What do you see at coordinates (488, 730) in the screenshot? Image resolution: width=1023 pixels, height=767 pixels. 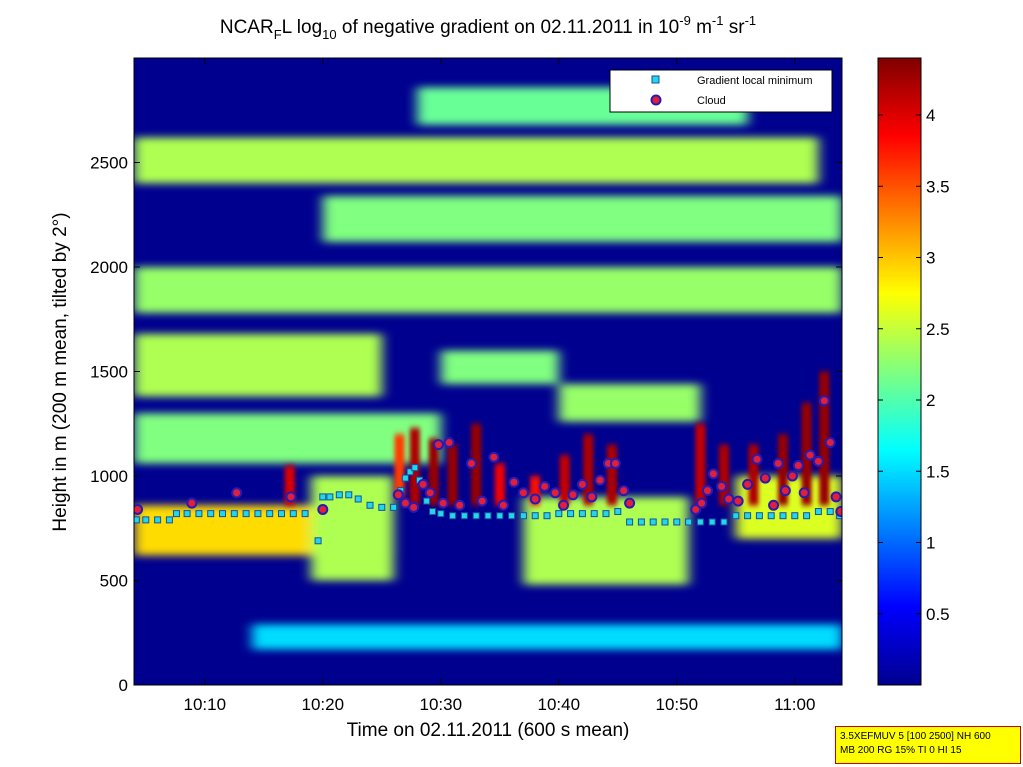 I see `x-axis-label: Time on 02.11.2011 (600 s mean)` at bounding box center [488, 730].